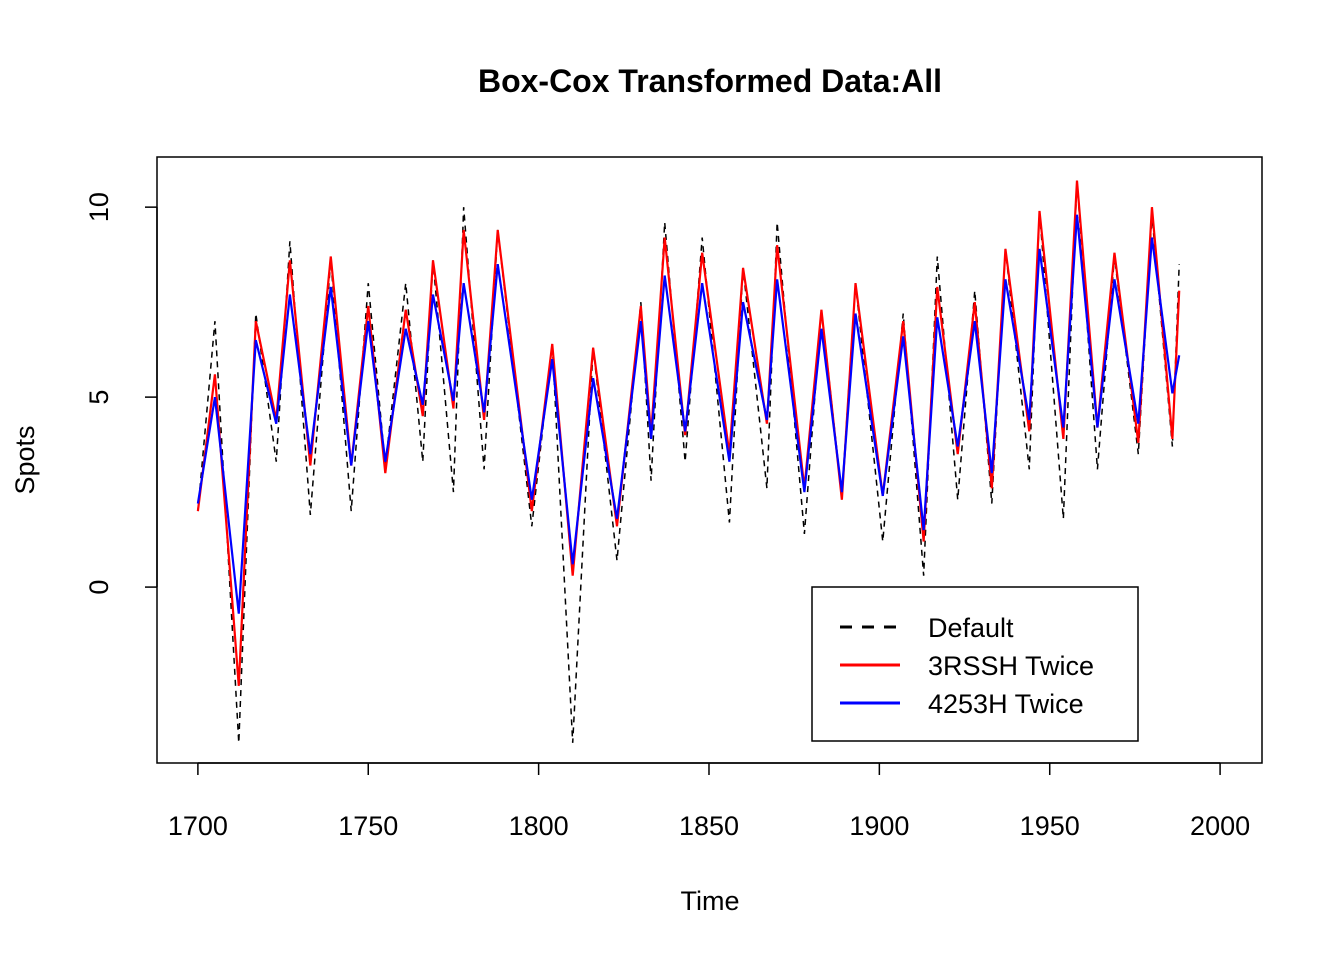 The width and height of the screenshot is (1344, 965). What do you see at coordinates (1006, 704) in the screenshot?
I see `legend-label: 4253H Twice` at bounding box center [1006, 704].